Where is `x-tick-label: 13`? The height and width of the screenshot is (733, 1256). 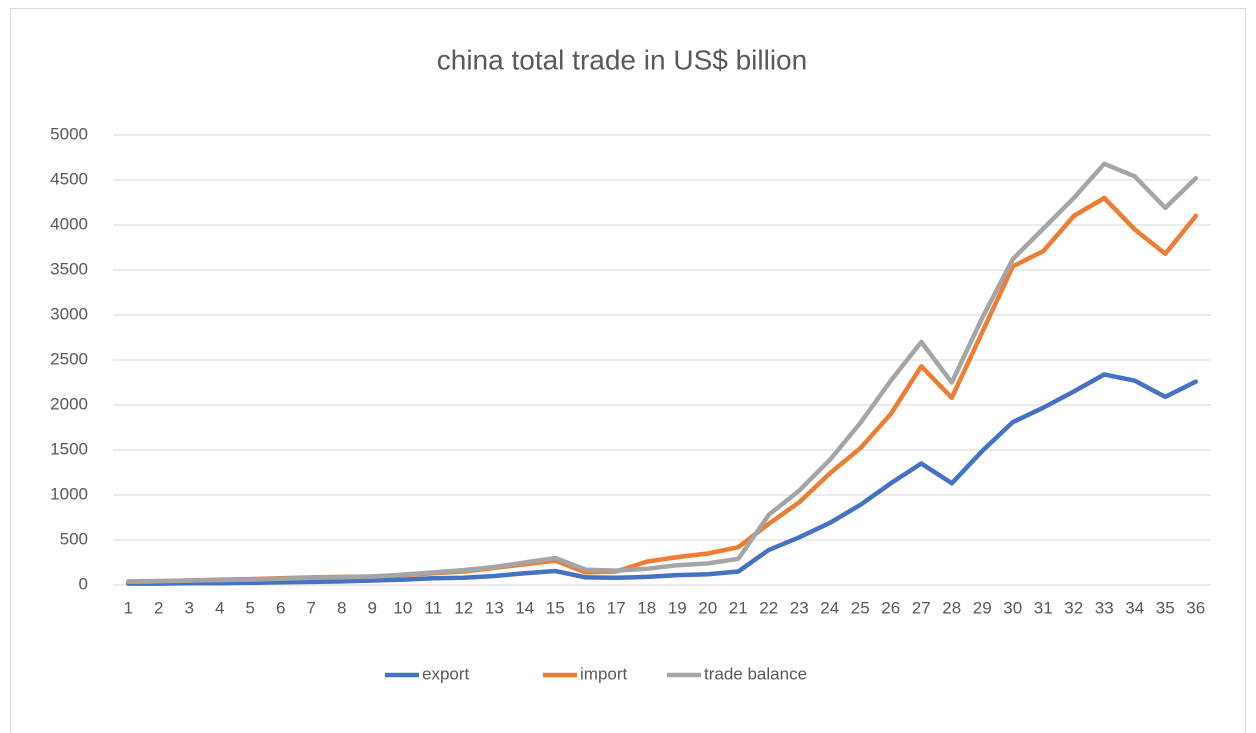
x-tick-label: 13 is located at coordinates (494, 607).